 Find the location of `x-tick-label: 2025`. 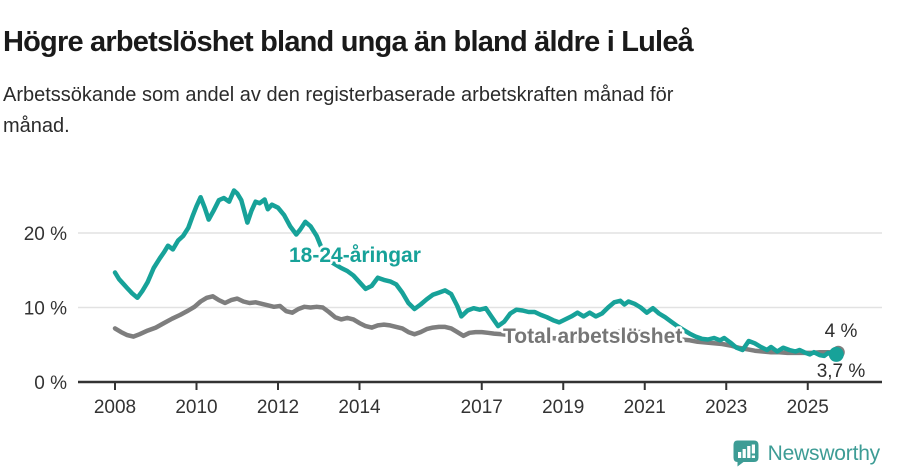

x-tick-label: 2025 is located at coordinates (808, 407).